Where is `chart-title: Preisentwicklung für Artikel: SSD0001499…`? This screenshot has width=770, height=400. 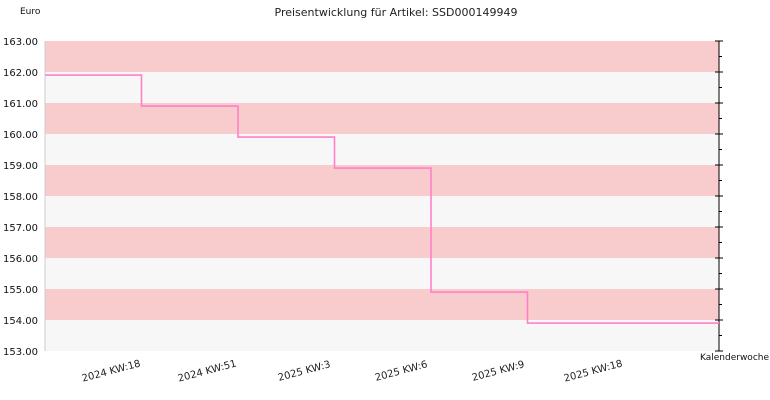
chart-title: Preisentwicklung für Artikel: SSD0001499… is located at coordinates (396, 12).